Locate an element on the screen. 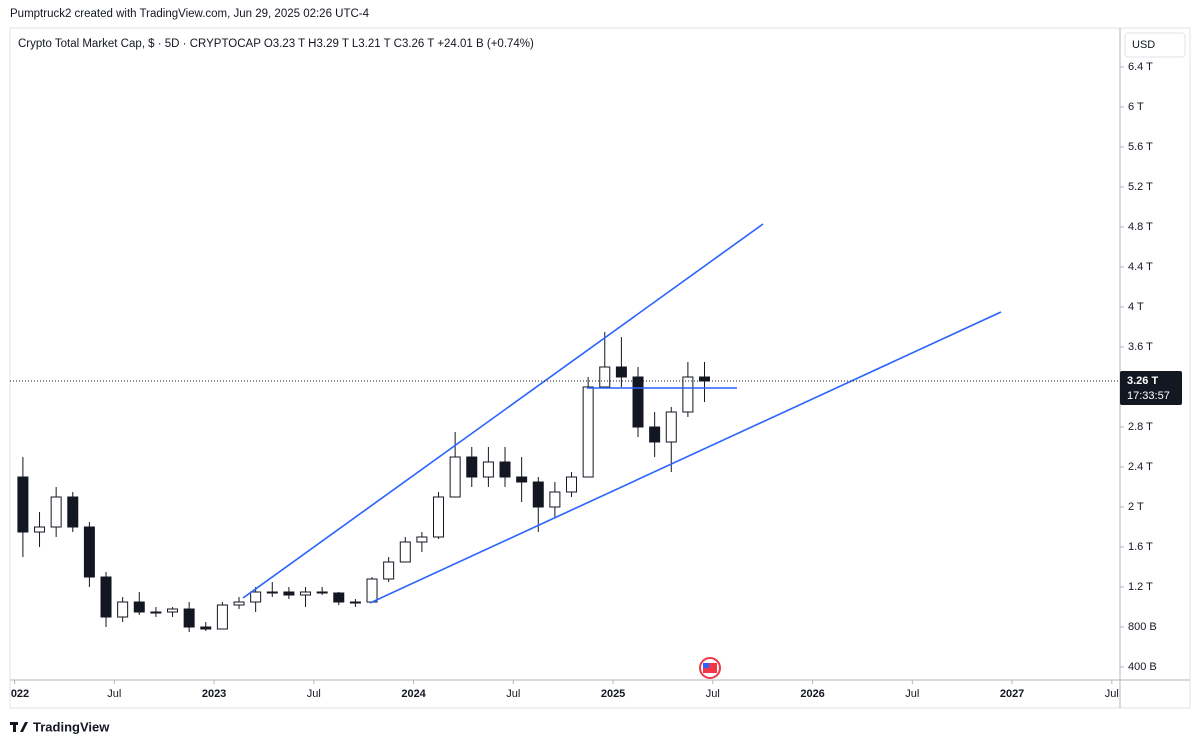 The height and width of the screenshot is (745, 1200). flag-icon is located at coordinates (710, 668).